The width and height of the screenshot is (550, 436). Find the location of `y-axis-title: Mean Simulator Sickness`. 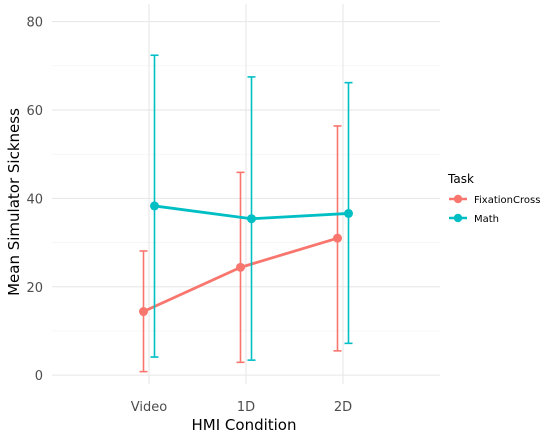

y-axis-title: Mean Simulator Sickness is located at coordinates (14, 202).